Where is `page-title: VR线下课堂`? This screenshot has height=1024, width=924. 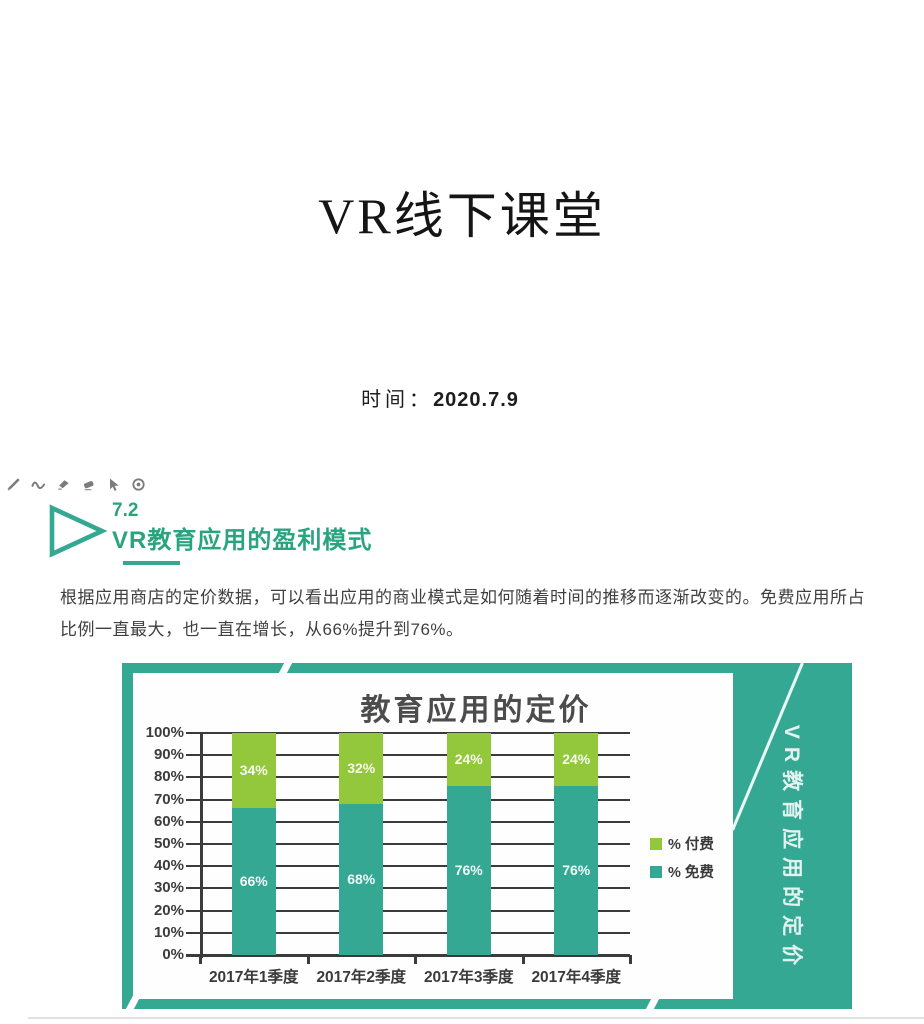
page-title: VR线下课堂 is located at coordinates (462, 216).